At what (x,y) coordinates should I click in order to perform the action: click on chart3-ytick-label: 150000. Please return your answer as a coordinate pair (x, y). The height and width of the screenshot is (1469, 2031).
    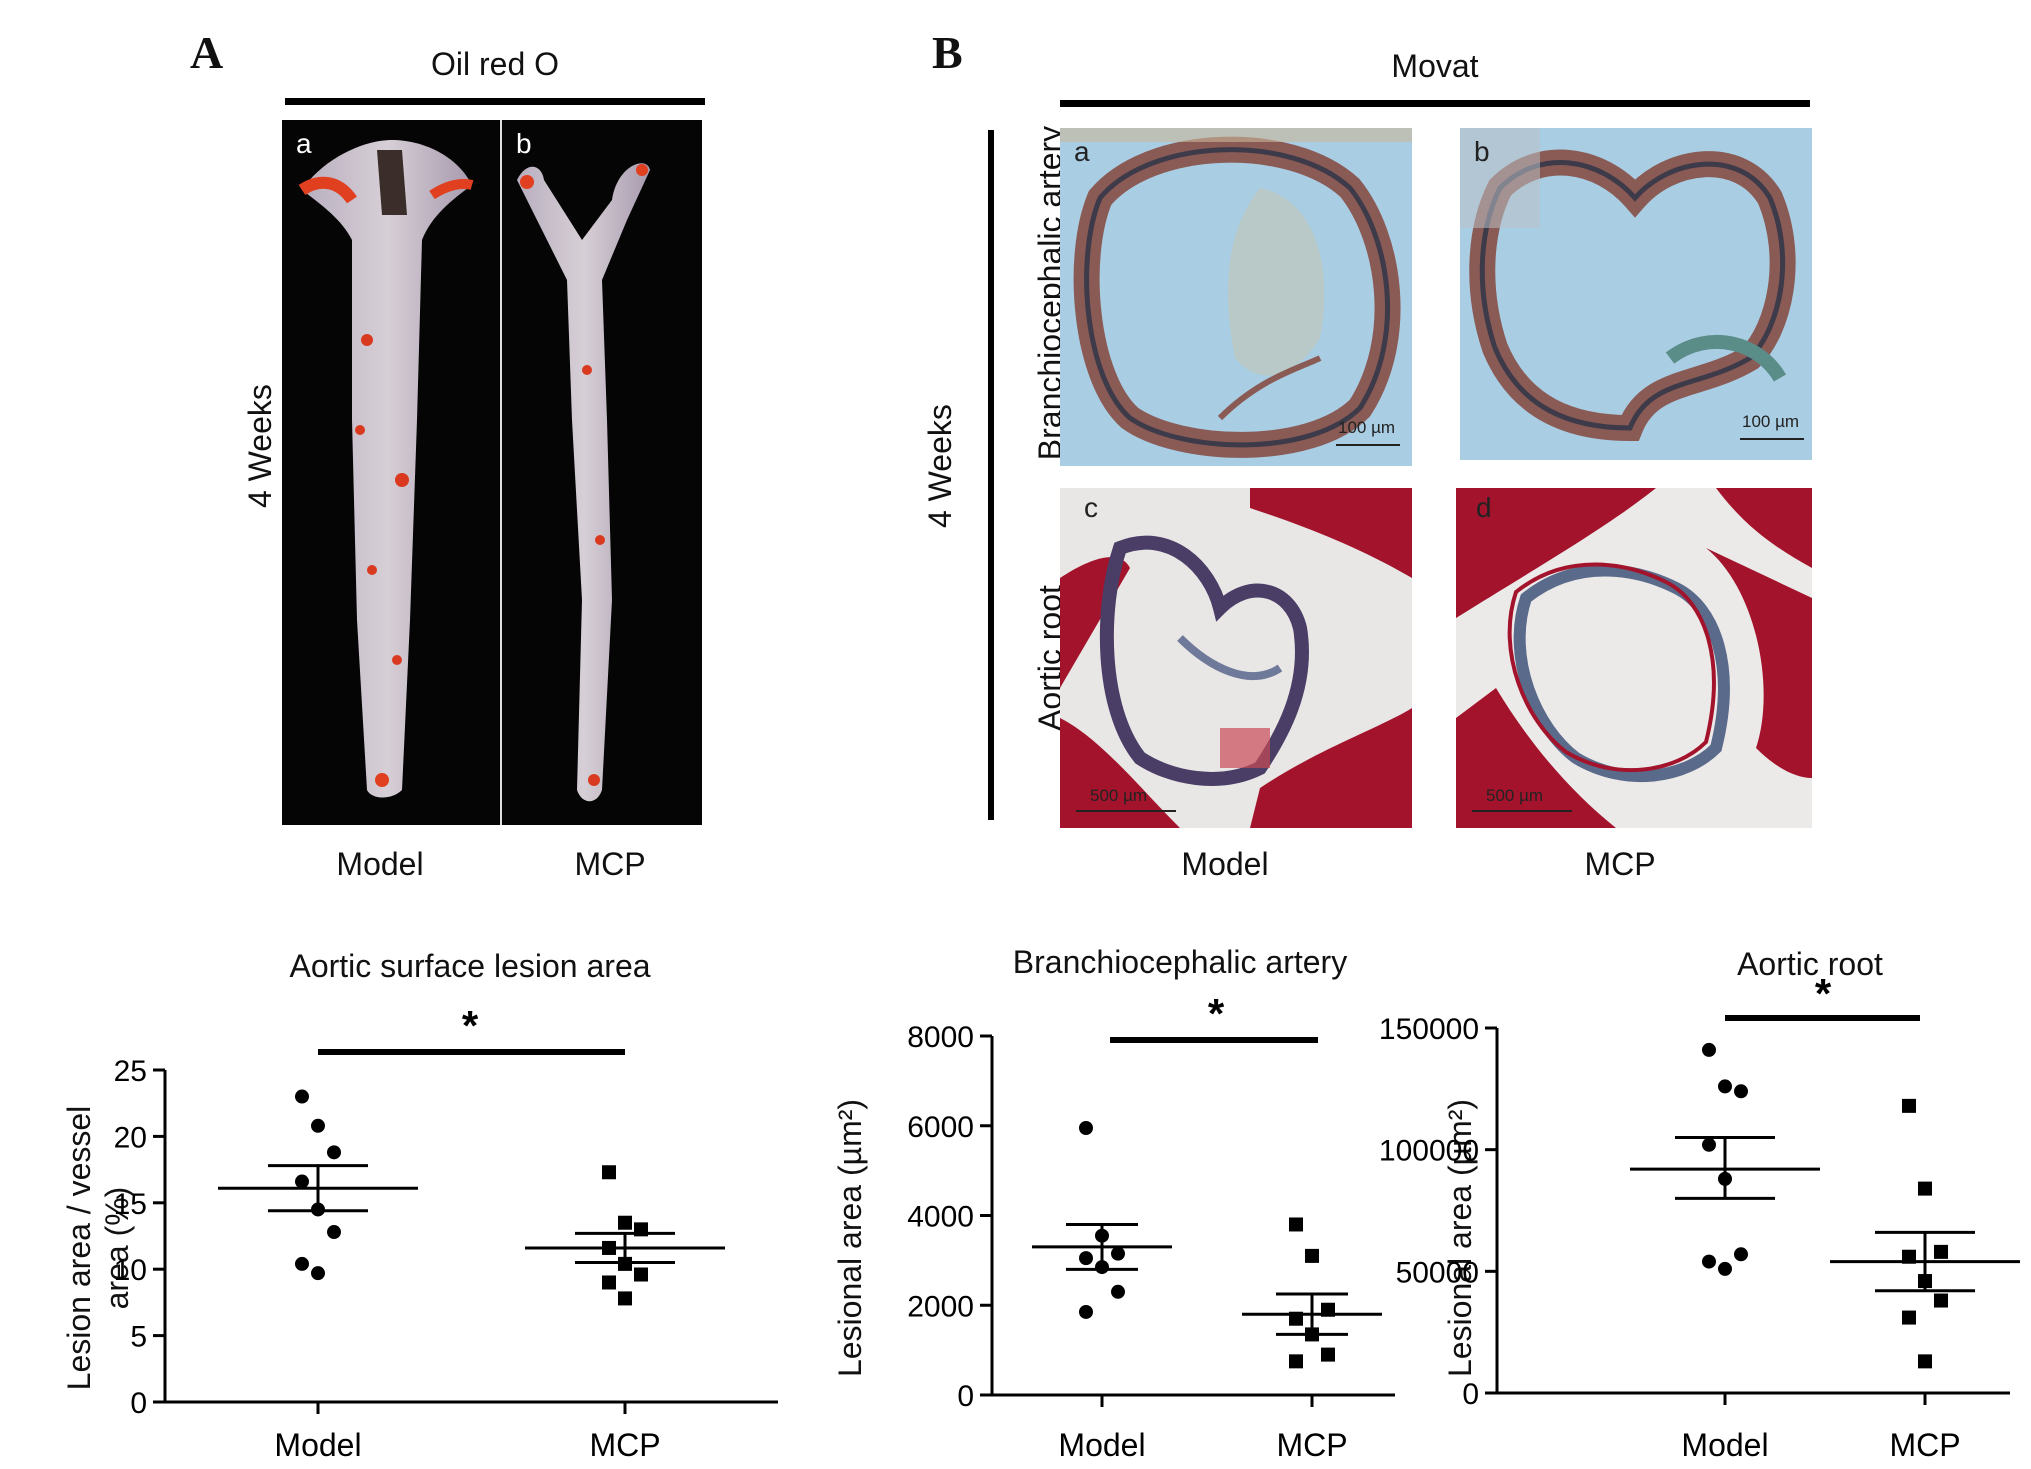
    Looking at the image, I should click on (1429, 1029).